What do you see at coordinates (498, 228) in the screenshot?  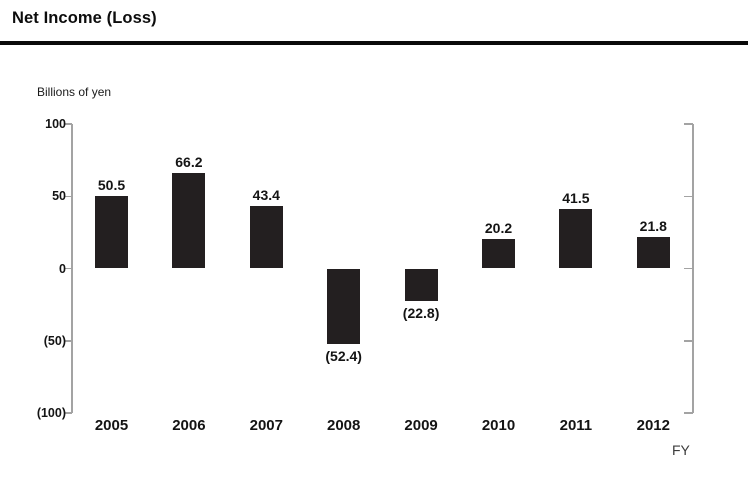 I see `bar-value-label: 20.2` at bounding box center [498, 228].